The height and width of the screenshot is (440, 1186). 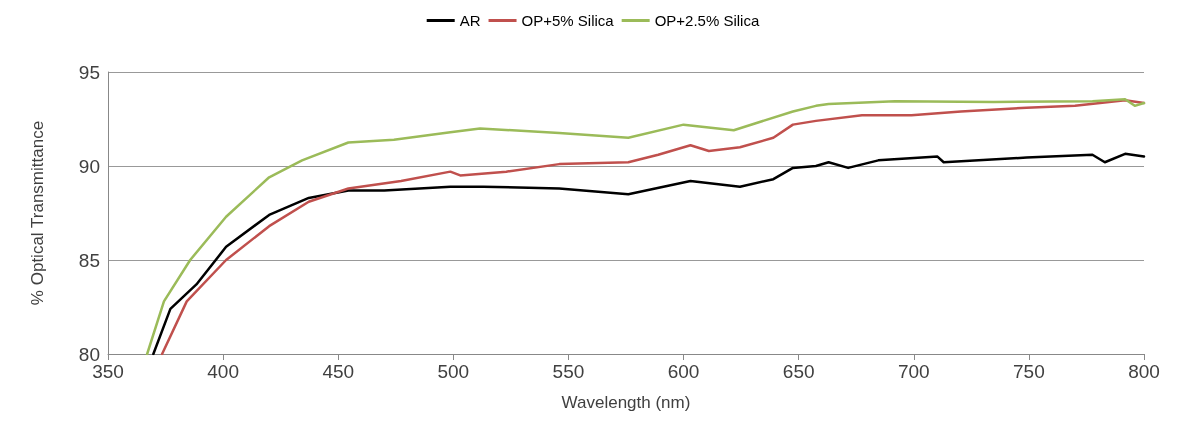 What do you see at coordinates (798, 371) in the screenshot?
I see `x-tick-label: 650` at bounding box center [798, 371].